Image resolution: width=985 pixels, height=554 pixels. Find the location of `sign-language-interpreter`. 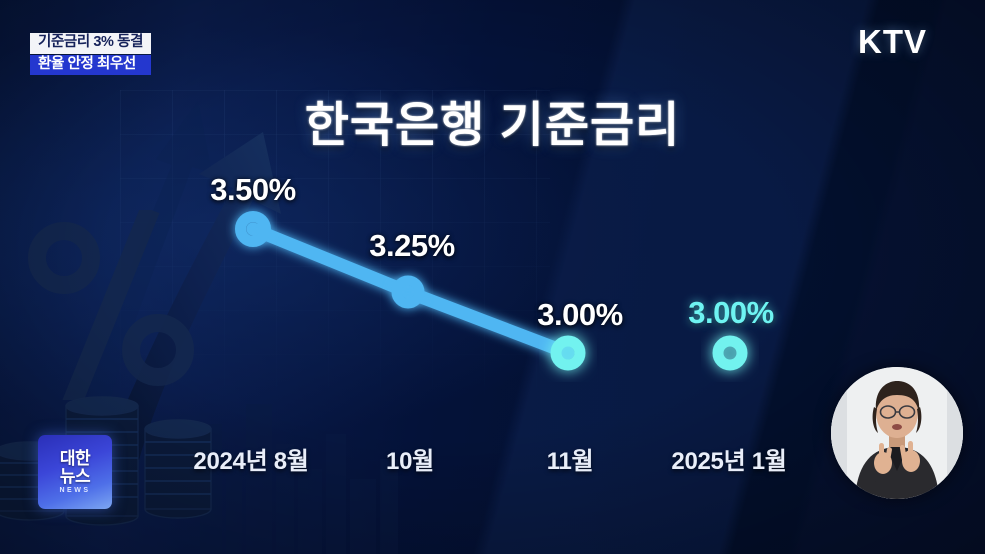

sign-language-interpreter is located at coordinates (897, 433).